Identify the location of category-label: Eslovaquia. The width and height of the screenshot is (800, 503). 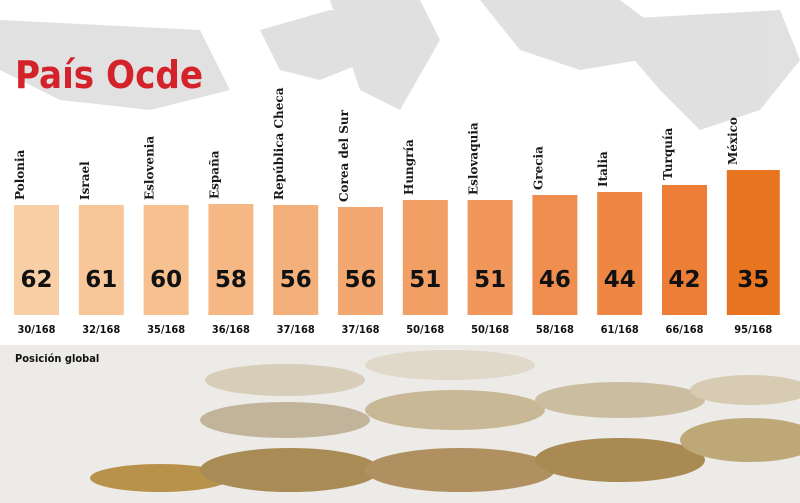
(474, 158).